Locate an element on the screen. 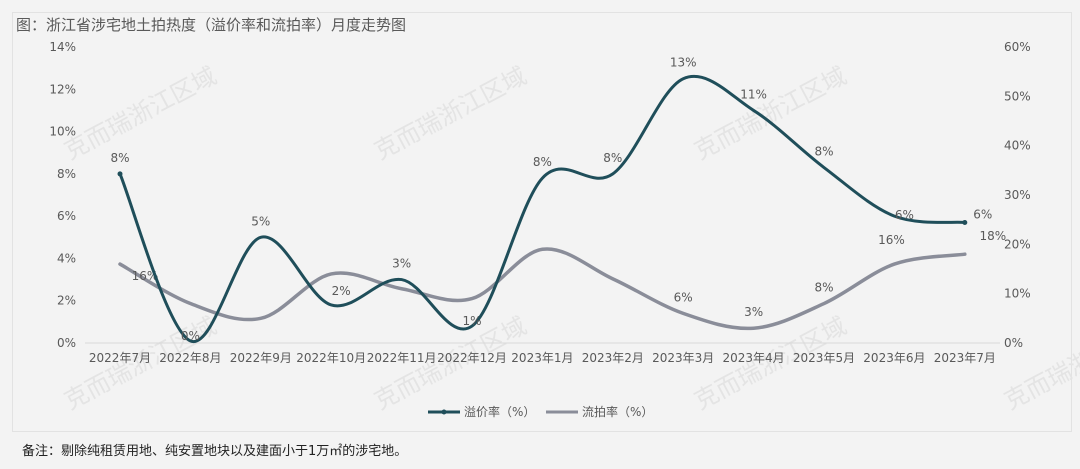 The width and height of the screenshot is (1080, 469). left-axis-tick-label: 4% is located at coordinates (66, 258).